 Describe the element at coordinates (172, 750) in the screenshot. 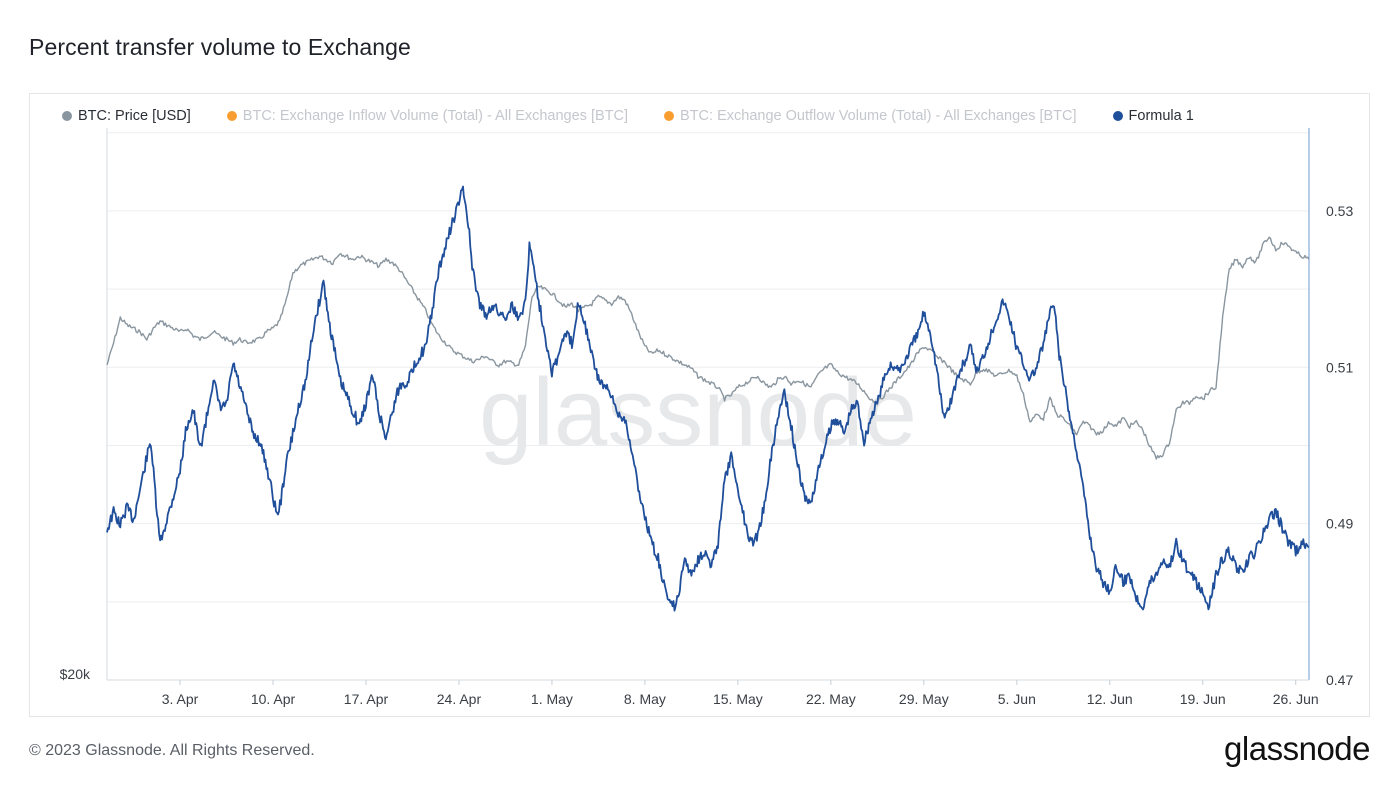

I see `copyright-text: © 2023 Glassnode. All Rights Reserved.` at that location.